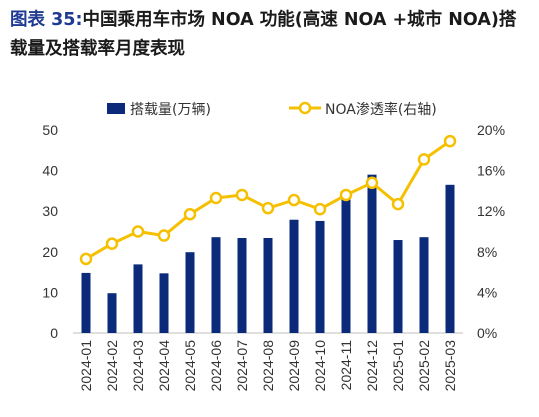 The image size is (539, 417). I want to click on y-right-tick-label: 4%, so click(487, 292).